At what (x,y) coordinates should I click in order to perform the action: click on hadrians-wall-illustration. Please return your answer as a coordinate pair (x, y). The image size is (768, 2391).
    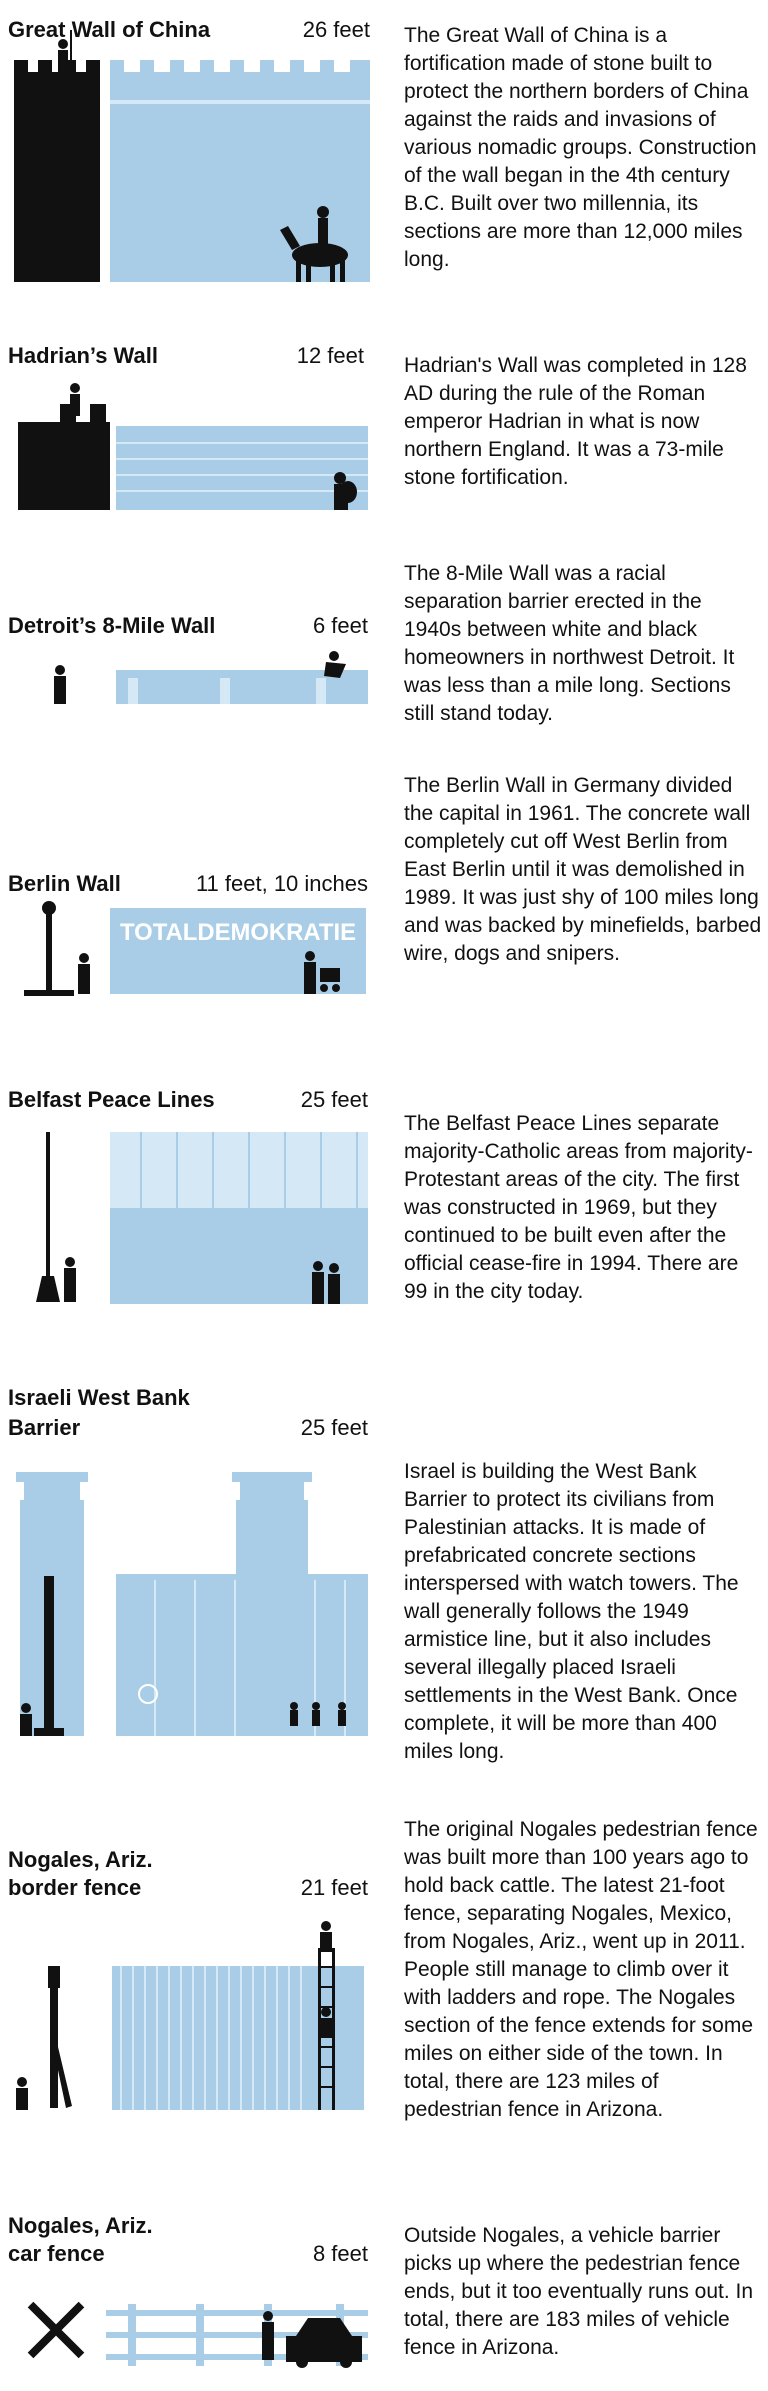
    Looking at the image, I should click on (193, 446).